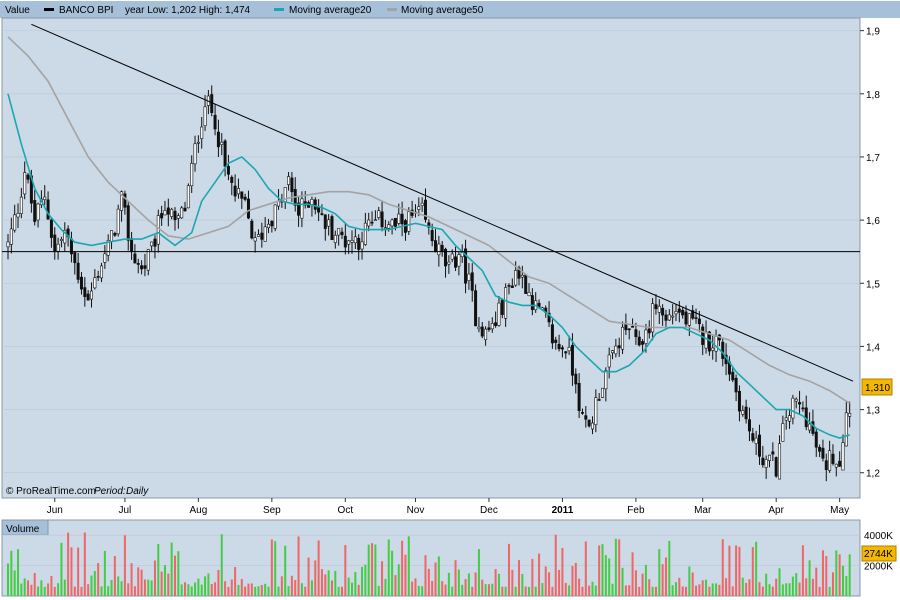 This screenshot has width=900, height=600. What do you see at coordinates (137, 491) in the screenshot?
I see `period-value: Daily` at bounding box center [137, 491].